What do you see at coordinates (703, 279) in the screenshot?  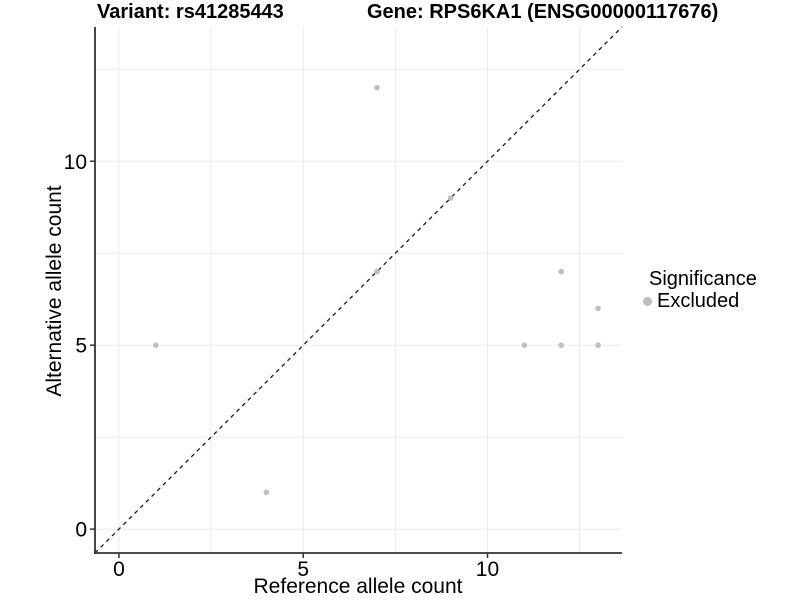 I see `legend-title: Significance` at bounding box center [703, 279].